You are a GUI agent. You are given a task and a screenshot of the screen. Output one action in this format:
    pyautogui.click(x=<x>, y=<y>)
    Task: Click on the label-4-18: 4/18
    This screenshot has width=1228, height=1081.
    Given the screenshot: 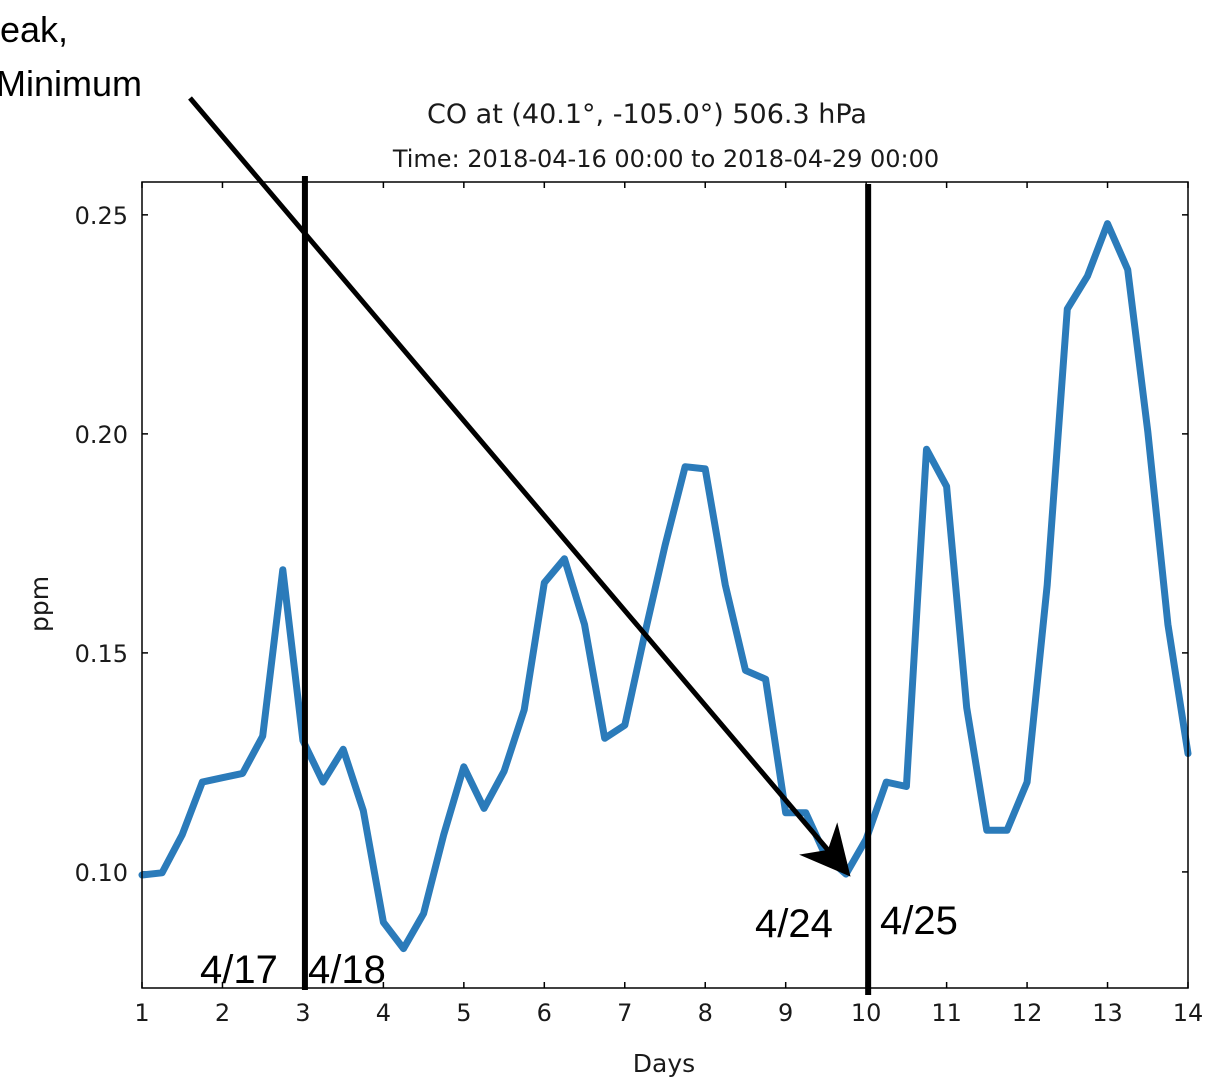 What is the action you would take?
    pyautogui.click(x=347, y=970)
    